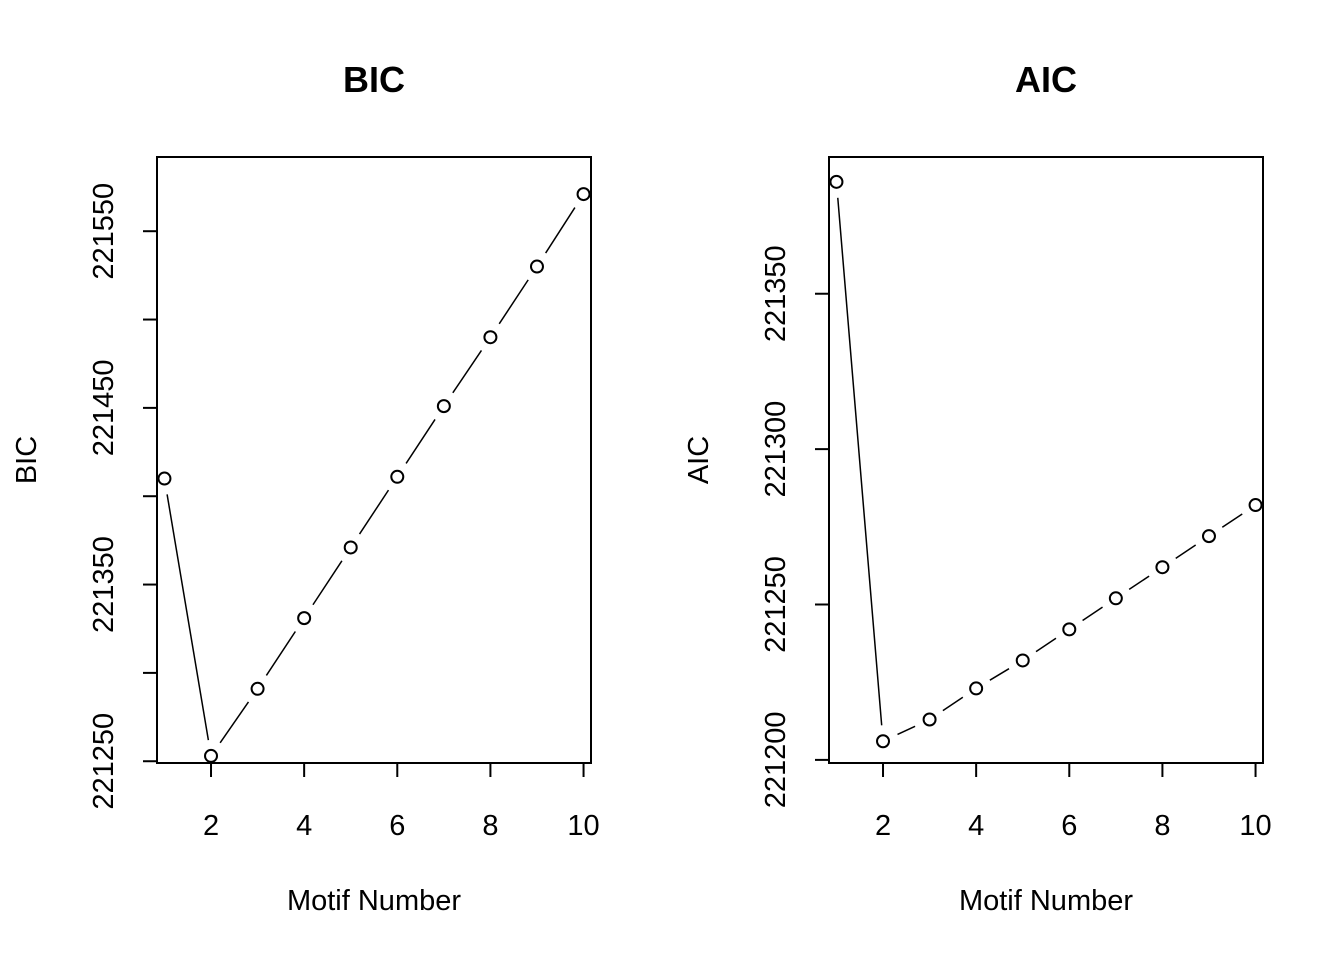 The width and height of the screenshot is (1344, 960). Describe the element at coordinates (583, 826) in the screenshot. I see `bic-x-tick-label: 10` at that location.